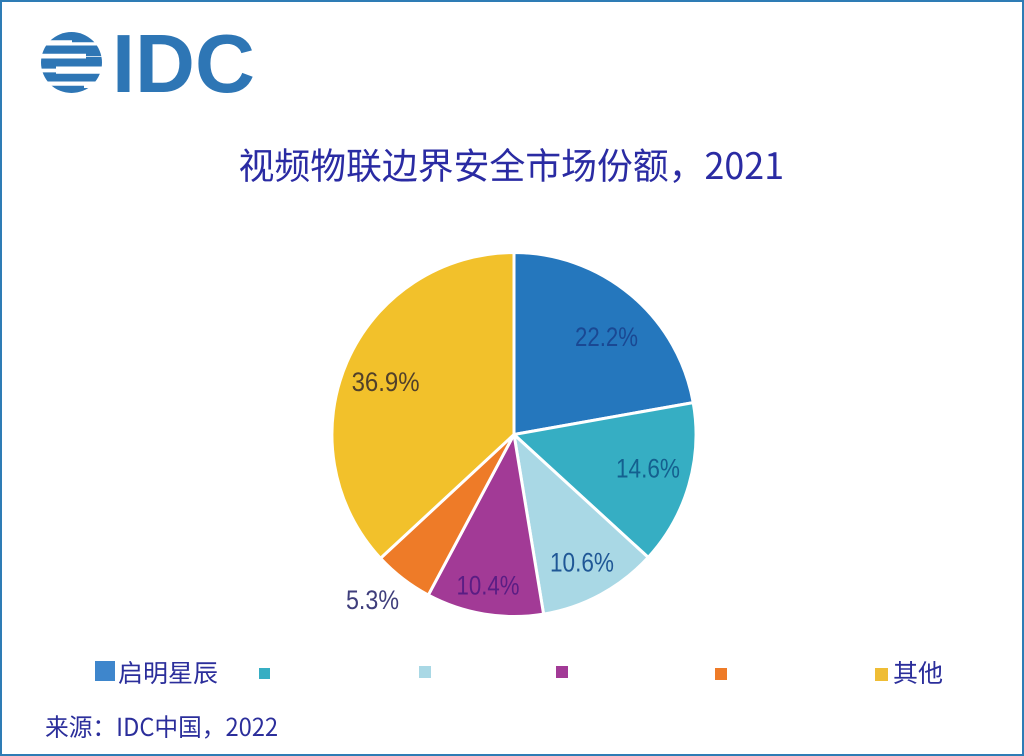  Describe the element at coordinates (648, 469) in the screenshot. I see `svg-text: 14.6%` at that location.